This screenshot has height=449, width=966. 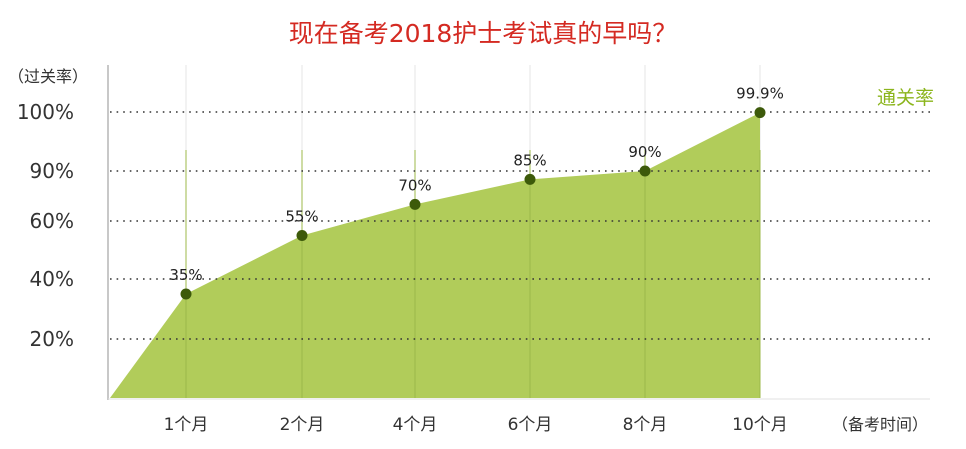 I want to click on data-label: 90%, so click(x=644, y=152).